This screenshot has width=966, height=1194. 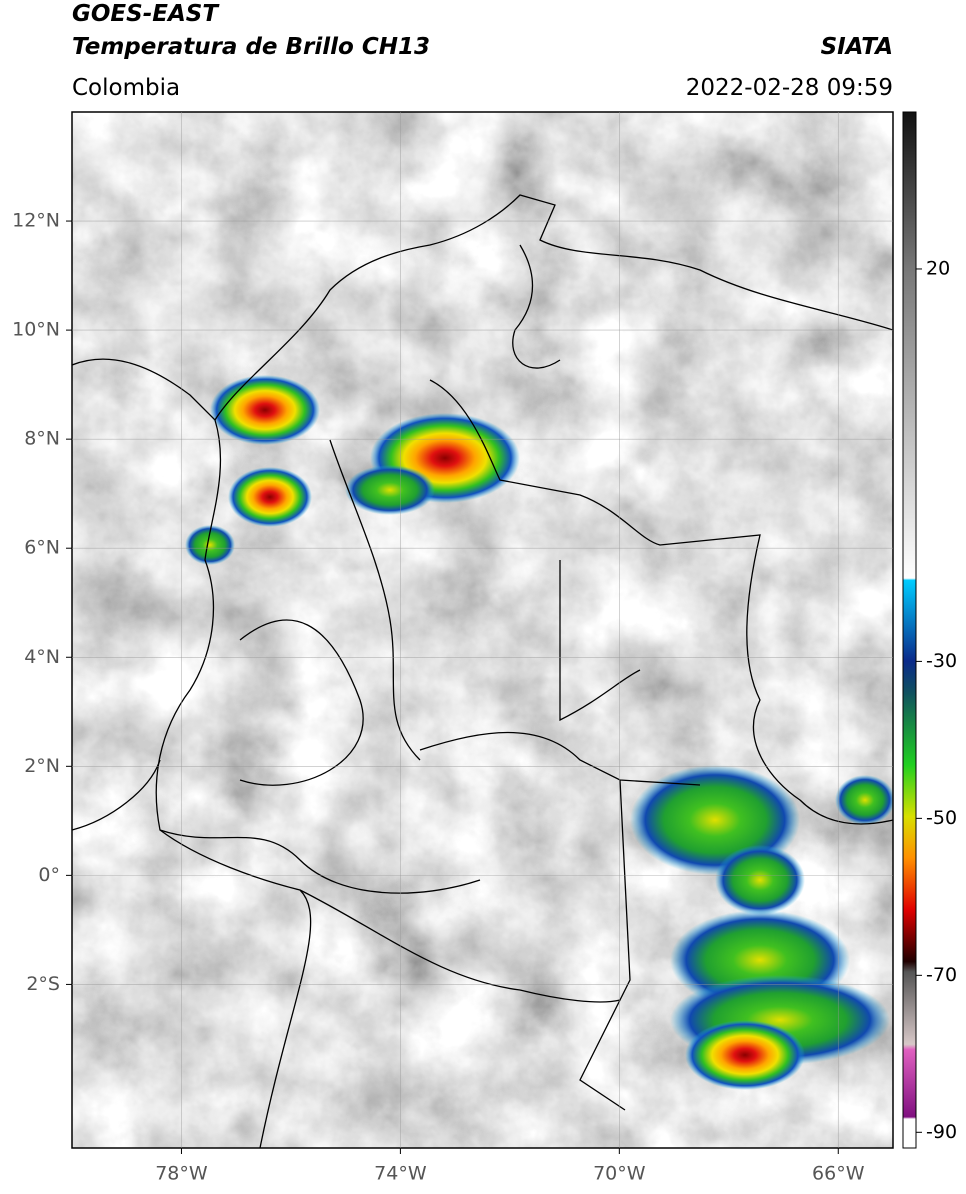 I want to click on colorbar-label: -50, so click(x=941, y=818).